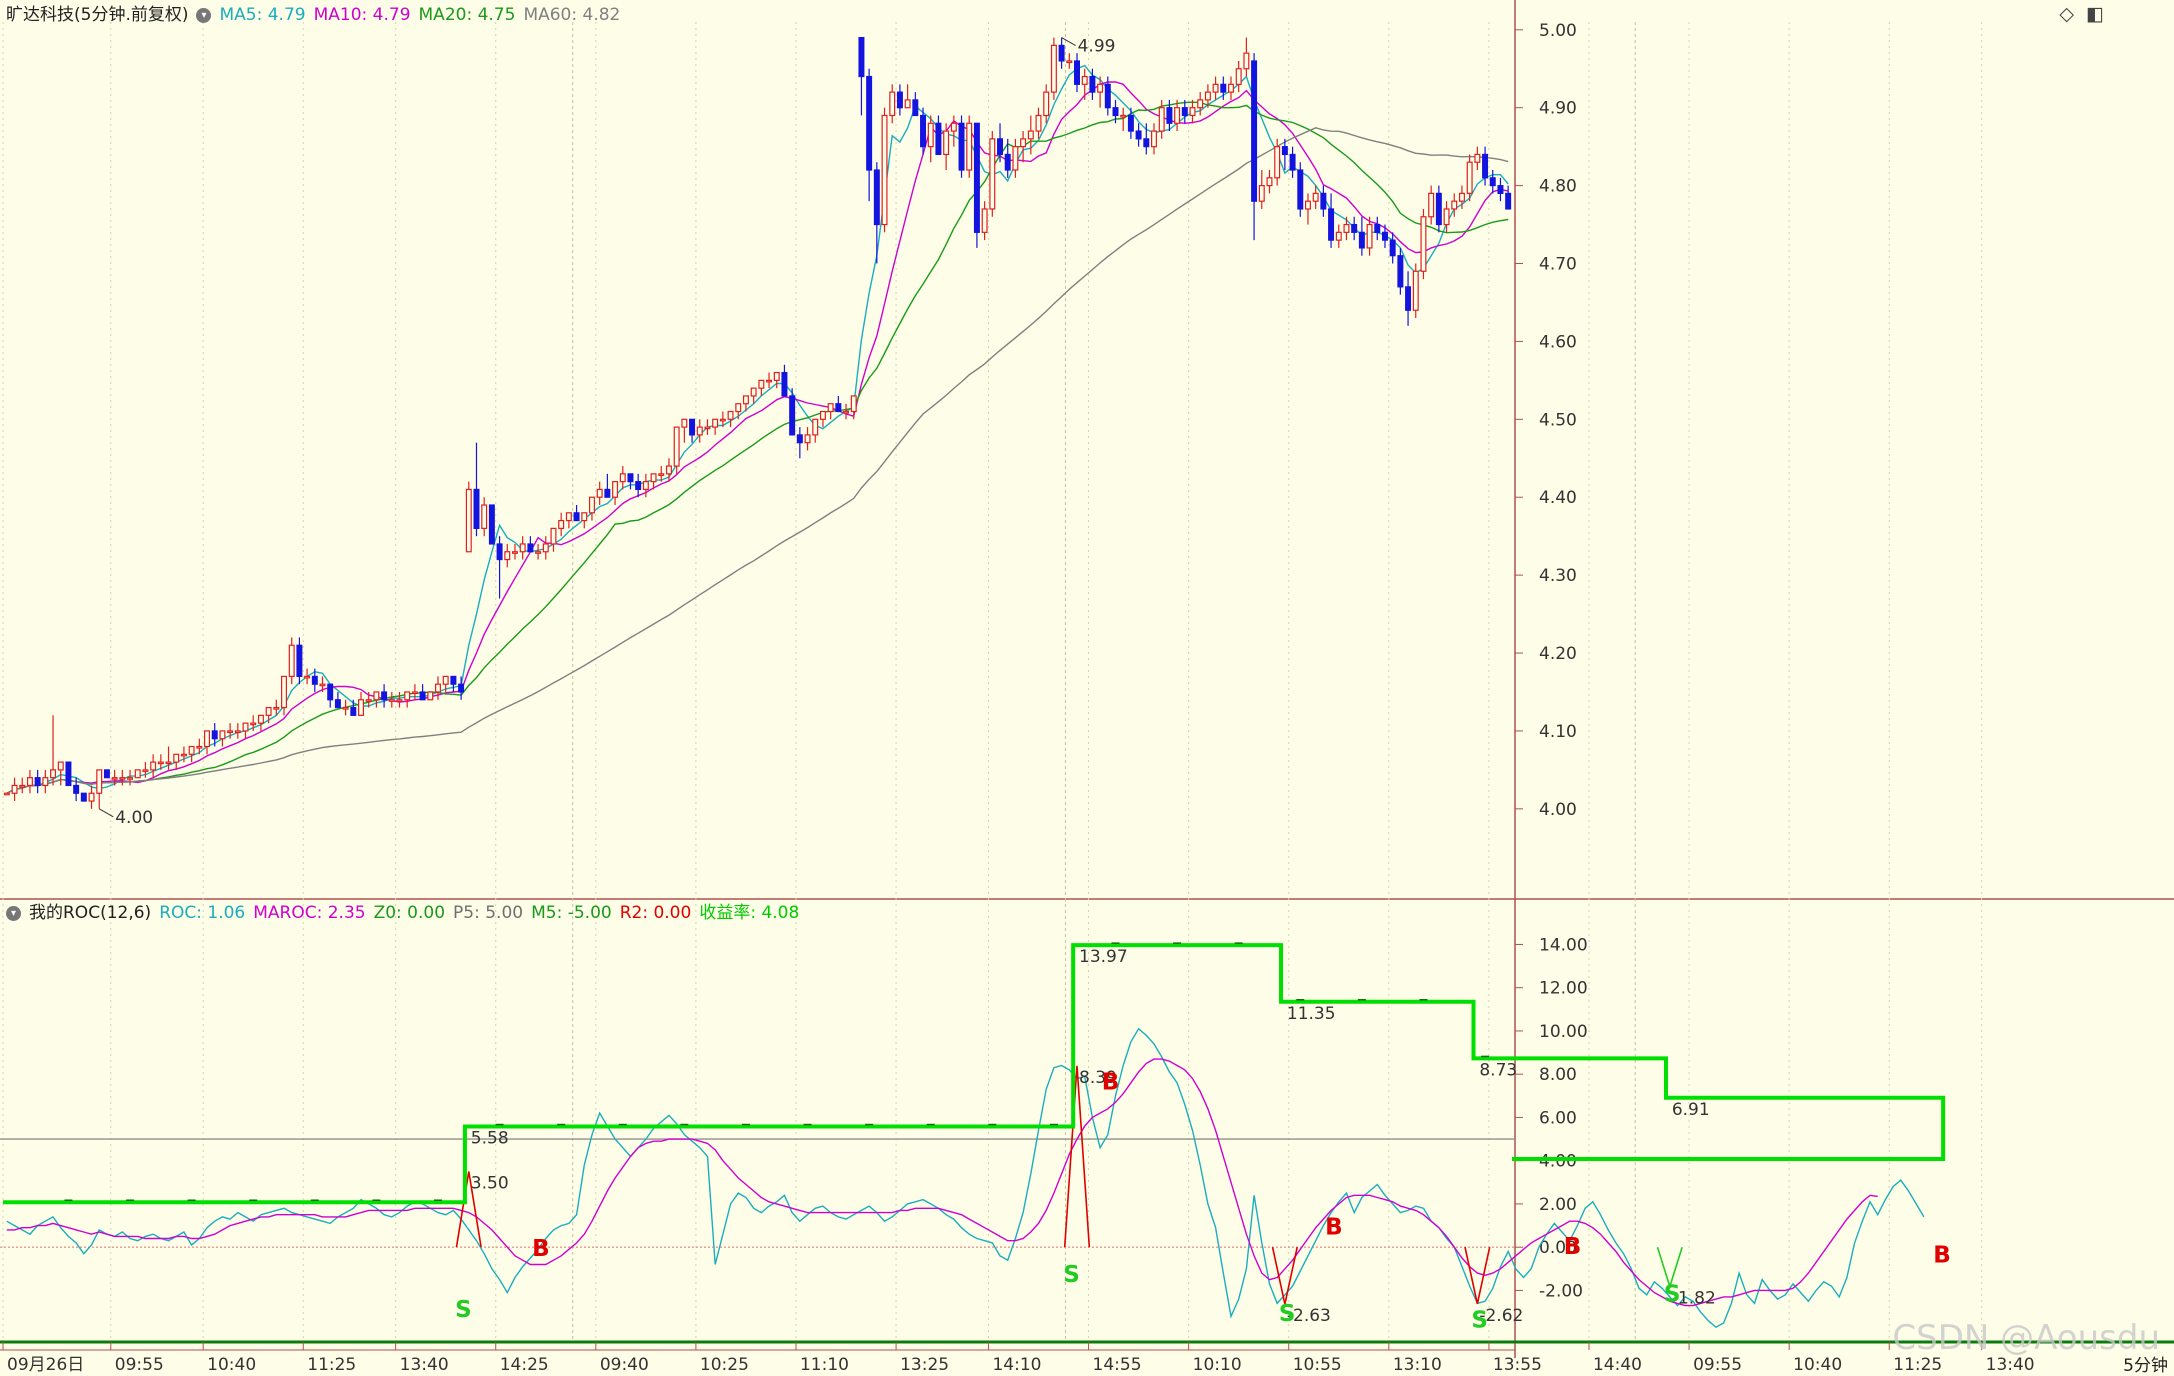 The width and height of the screenshot is (2174, 1376). Describe the element at coordinates (2095, 14) in the screenshot. I see `window-toggle-icon: ◧` at that location.